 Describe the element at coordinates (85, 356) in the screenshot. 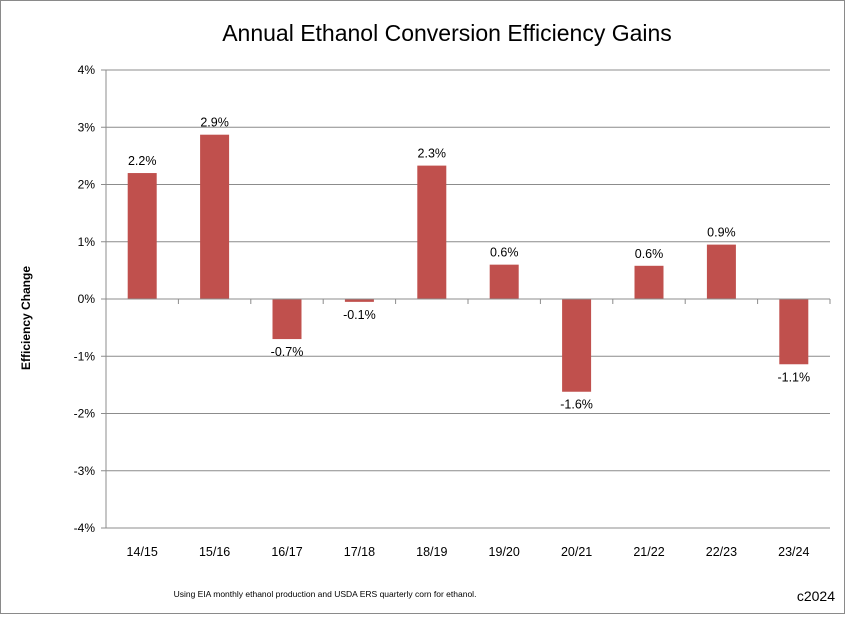

I see `y-tick-label: -1%` at that location.